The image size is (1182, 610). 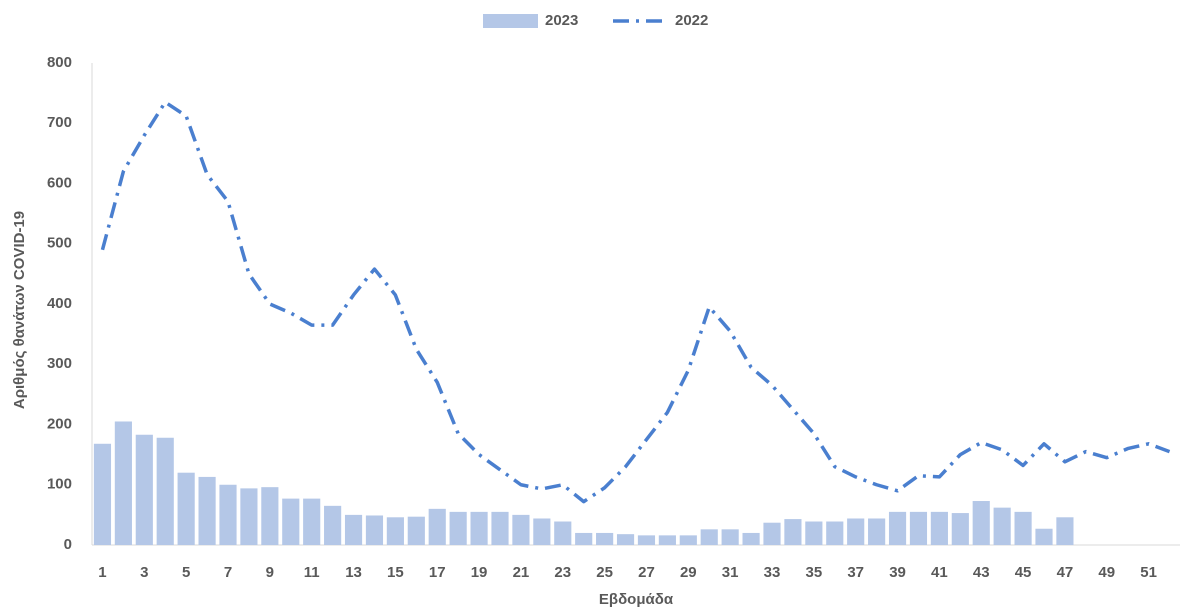 I want to click on x-tick-label: 21, so click(x=521, y=572).